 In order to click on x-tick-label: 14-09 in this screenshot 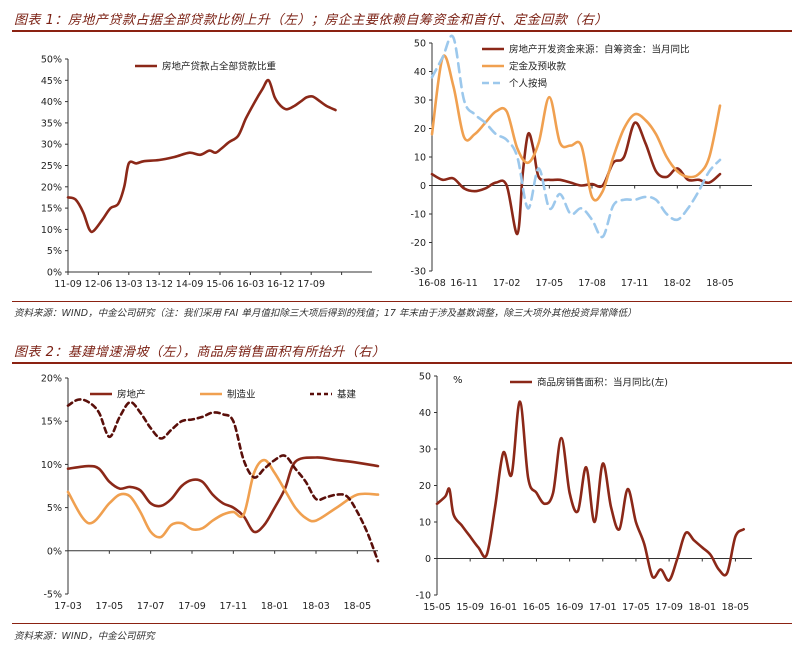, I will do `click(190, 284)`.